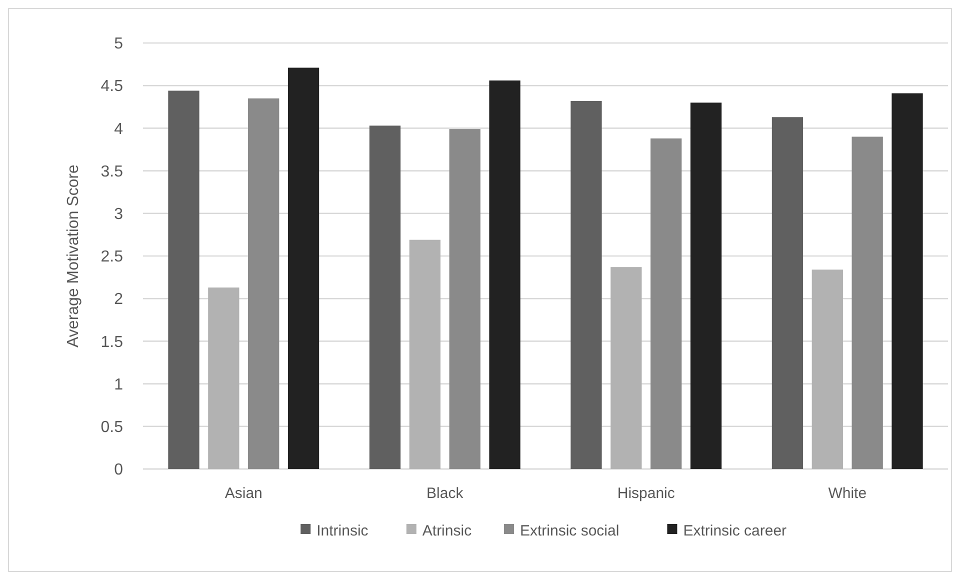 Image resolution: width=960 pixels, height=580 pixels. Describe the element at coordinates (119, 299) in the screenshot. I see `y-tick-label: 2` at that location.